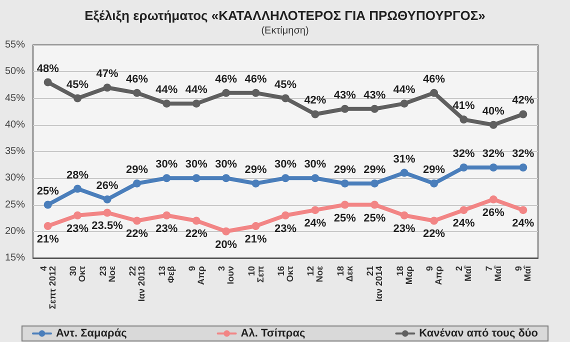 The image size is (570, 342). Describe the element at coordinates (464, 274) in the screenshot. I see `x-tick-label: 2 Μαΐ` at that location.